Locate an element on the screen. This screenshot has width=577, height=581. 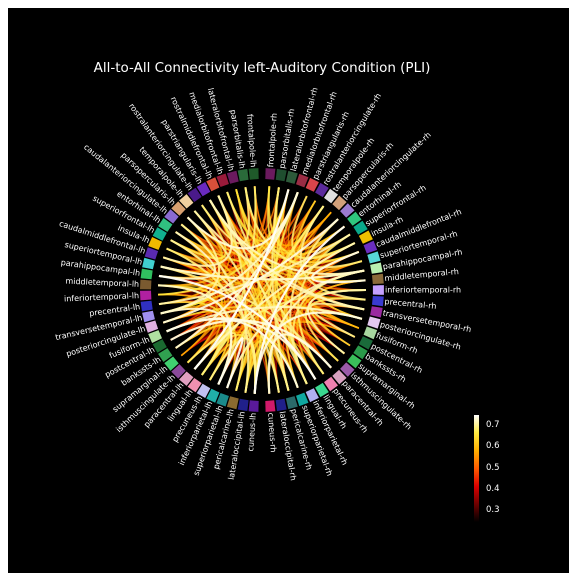
colorbar-tick-label: 0.7 is located at coordinates (493, 424).